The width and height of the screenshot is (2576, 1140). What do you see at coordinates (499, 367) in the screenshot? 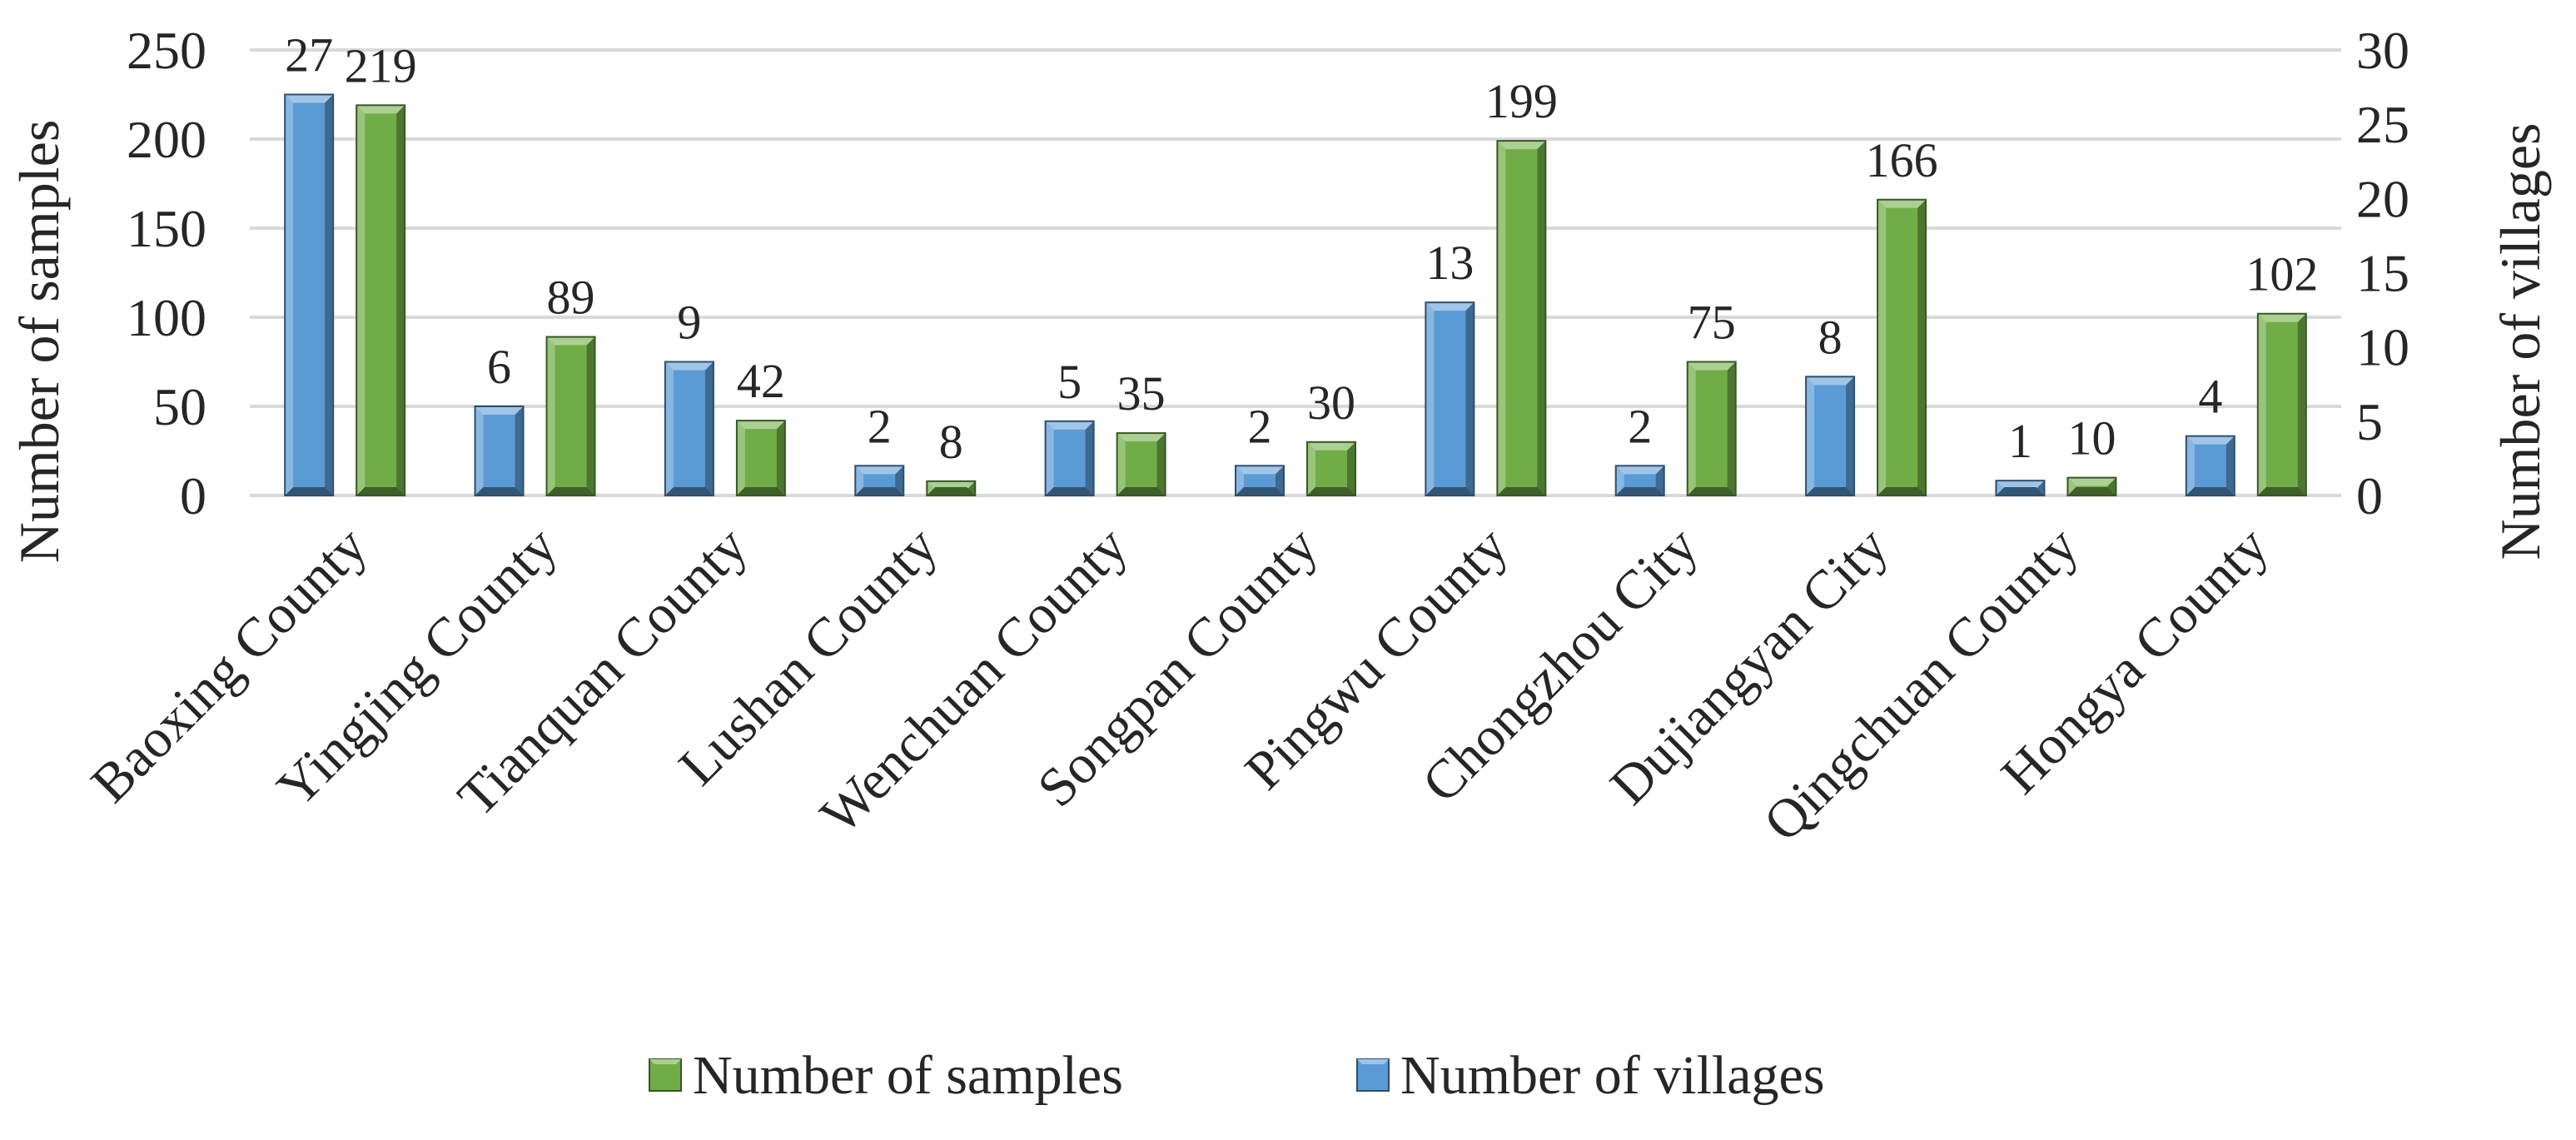
I see `village-data-label: 6` at bounding box center [499, 367].